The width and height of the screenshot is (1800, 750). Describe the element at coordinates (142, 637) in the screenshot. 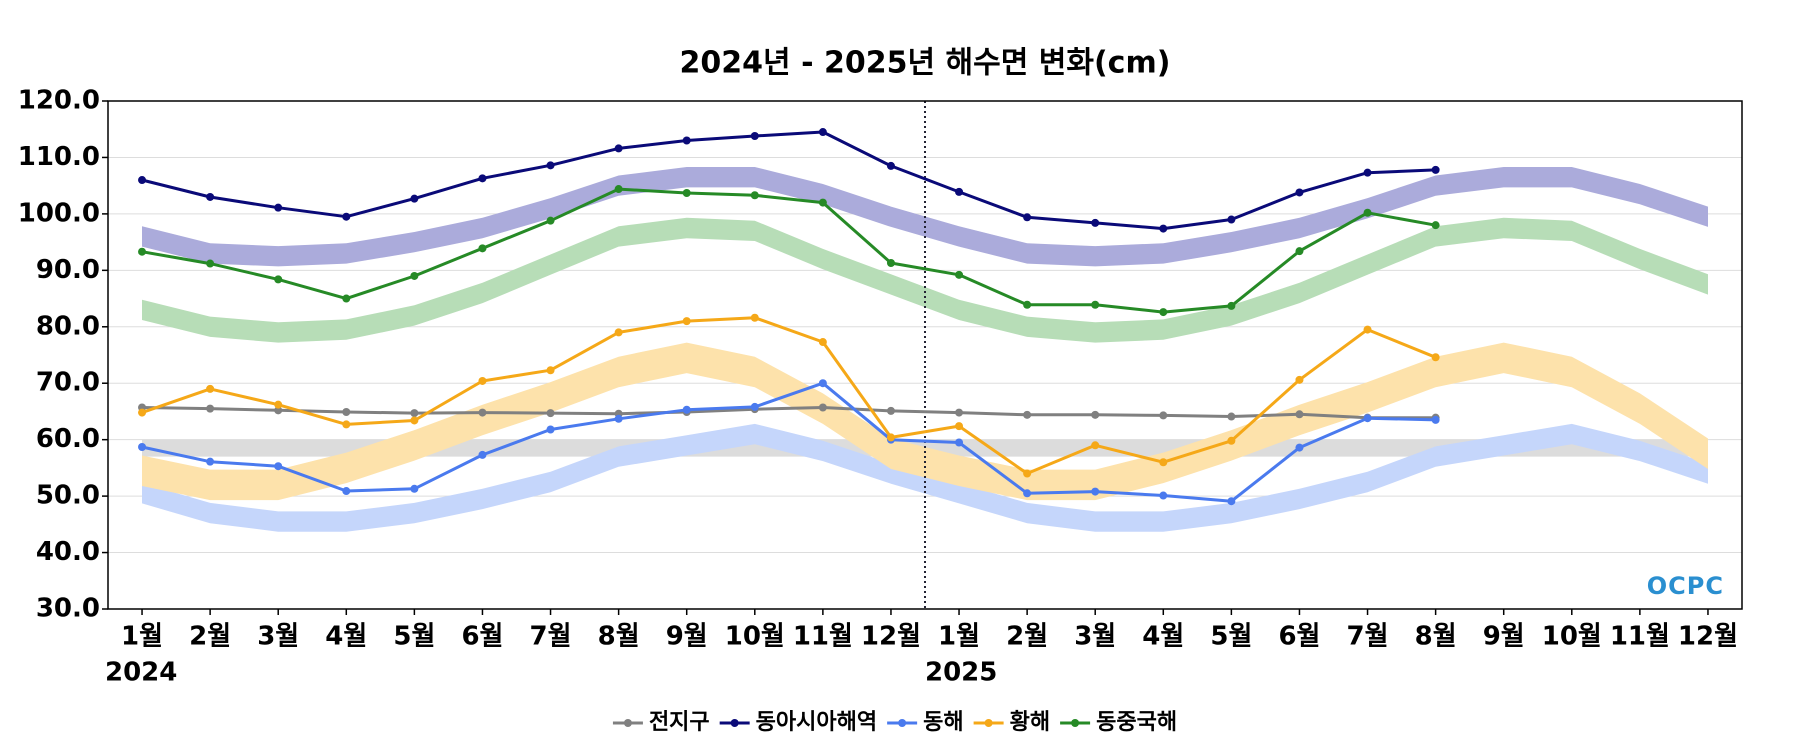

I see `x-tick-label: 1월` at that location.